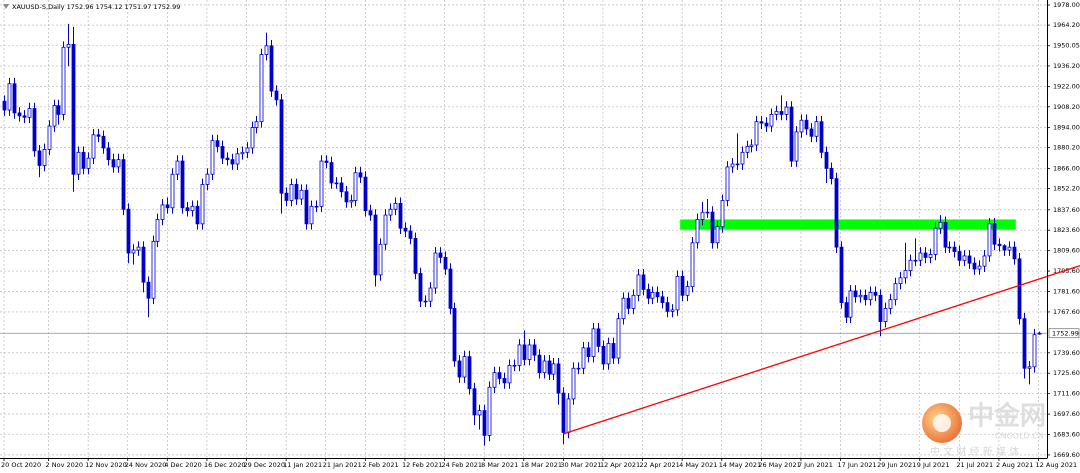 This screenshot has height=473, width=1080. Describe the element at coordinates (1066, 107) in the screenshot. I see `y-tick-label: 1908.20` at that location.